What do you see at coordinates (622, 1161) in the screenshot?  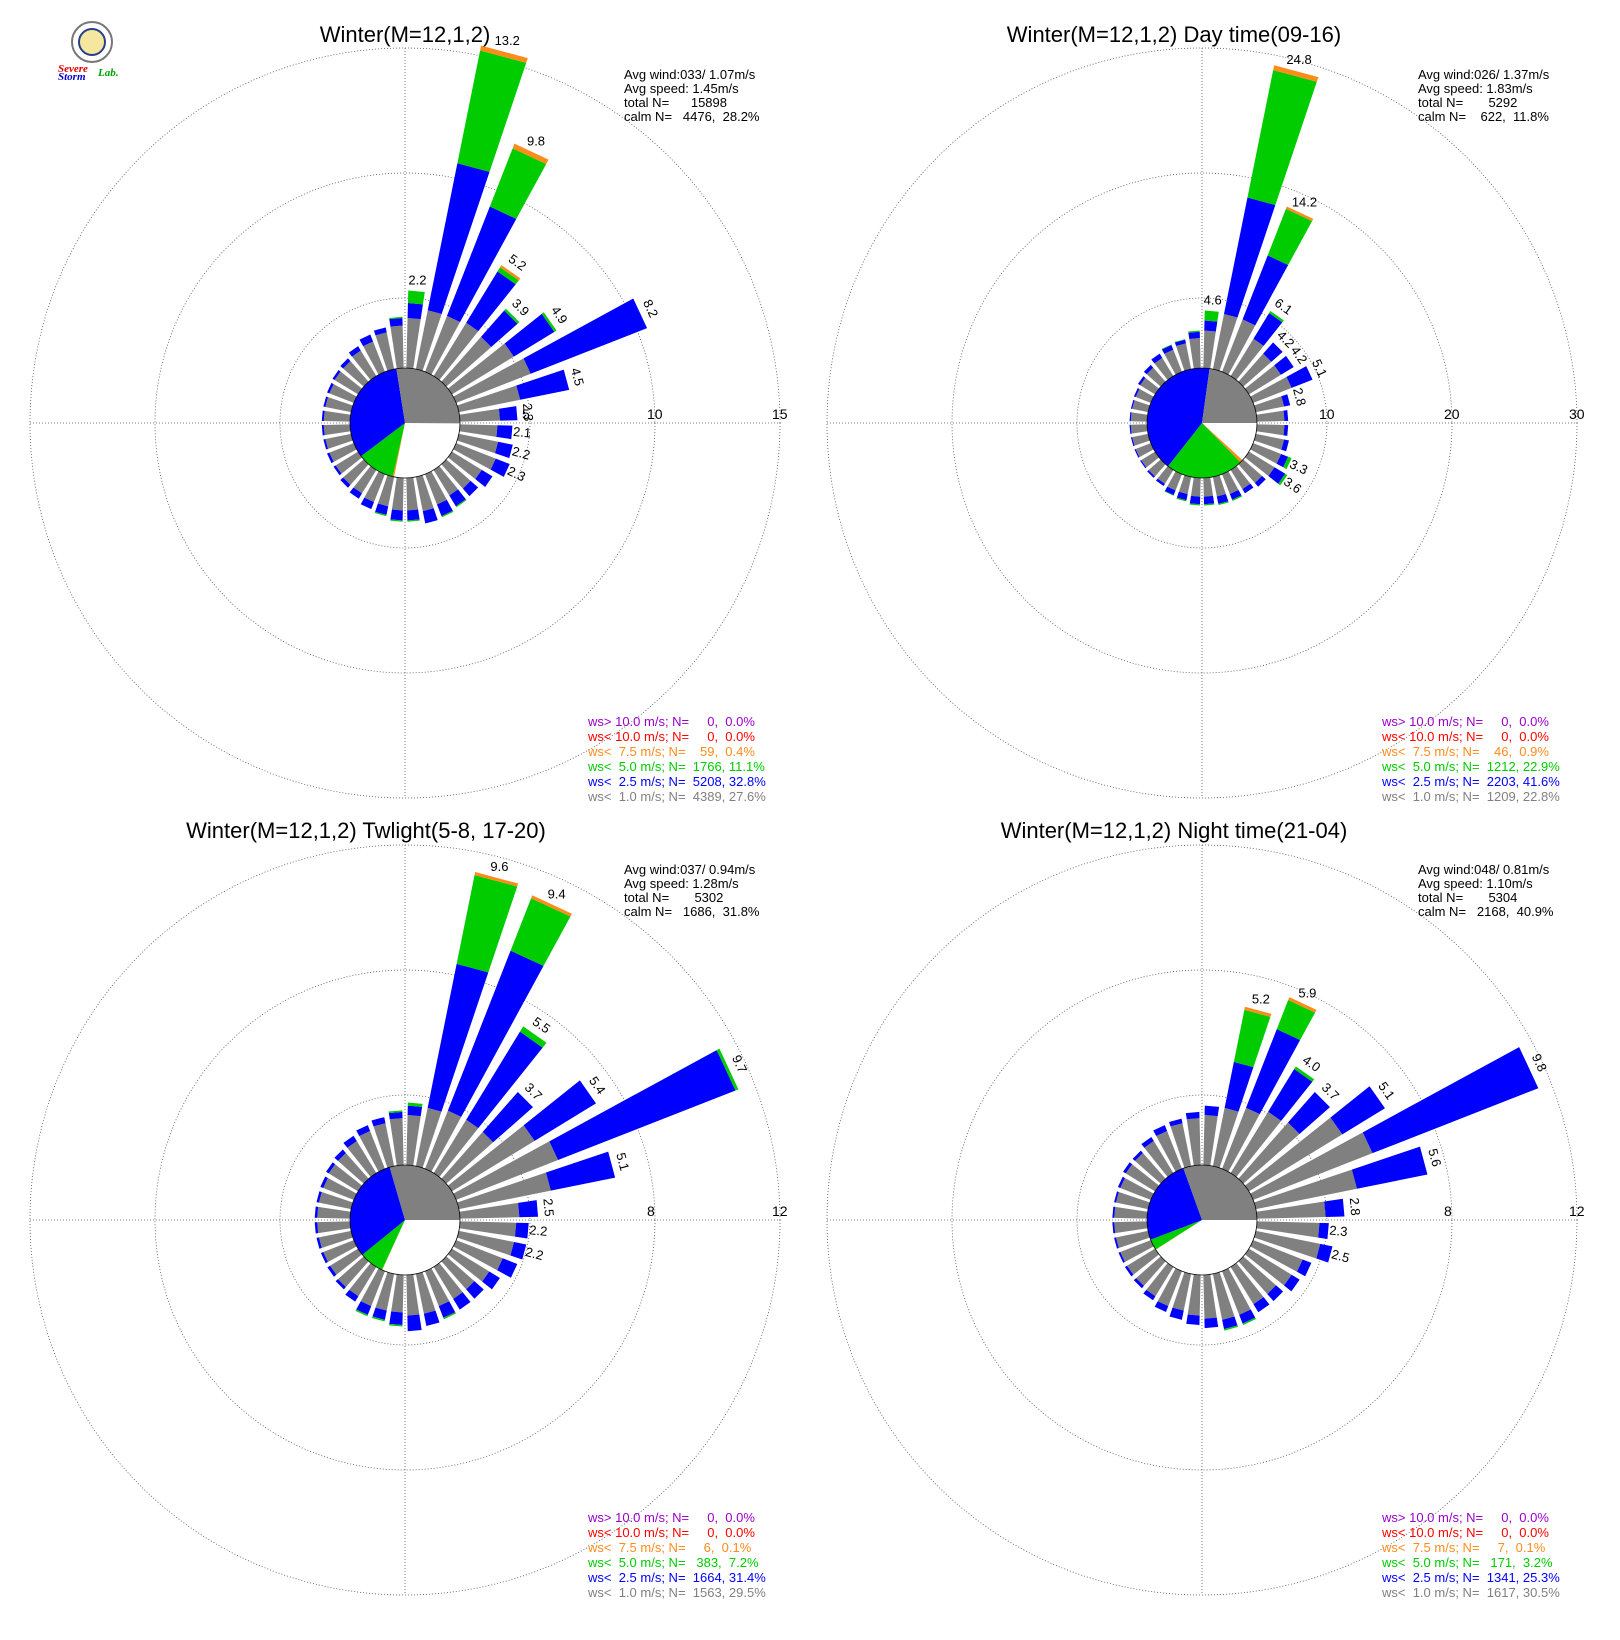 I see `bar-value-label: 5.1` at bounding box center [622, 1161].